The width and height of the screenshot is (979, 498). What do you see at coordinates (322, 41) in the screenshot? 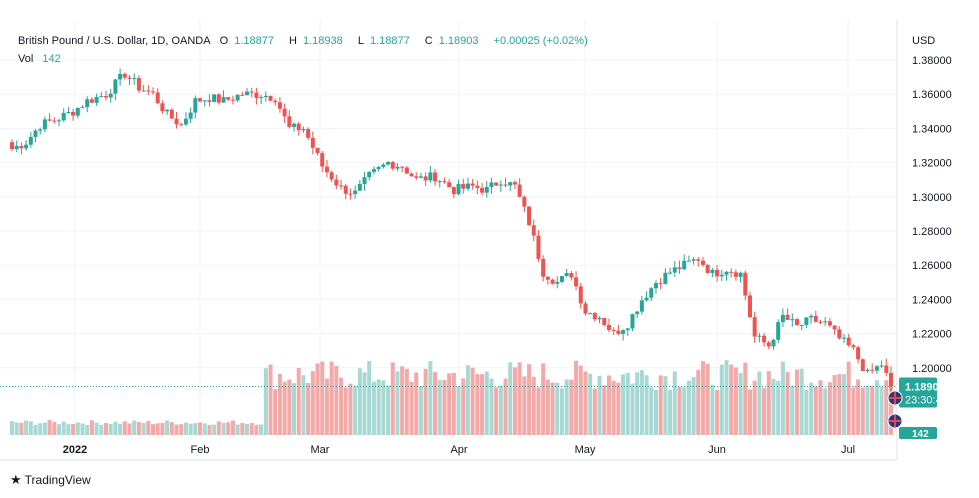
I see `high-value: 1.18938` at bounding box center [322, 41].